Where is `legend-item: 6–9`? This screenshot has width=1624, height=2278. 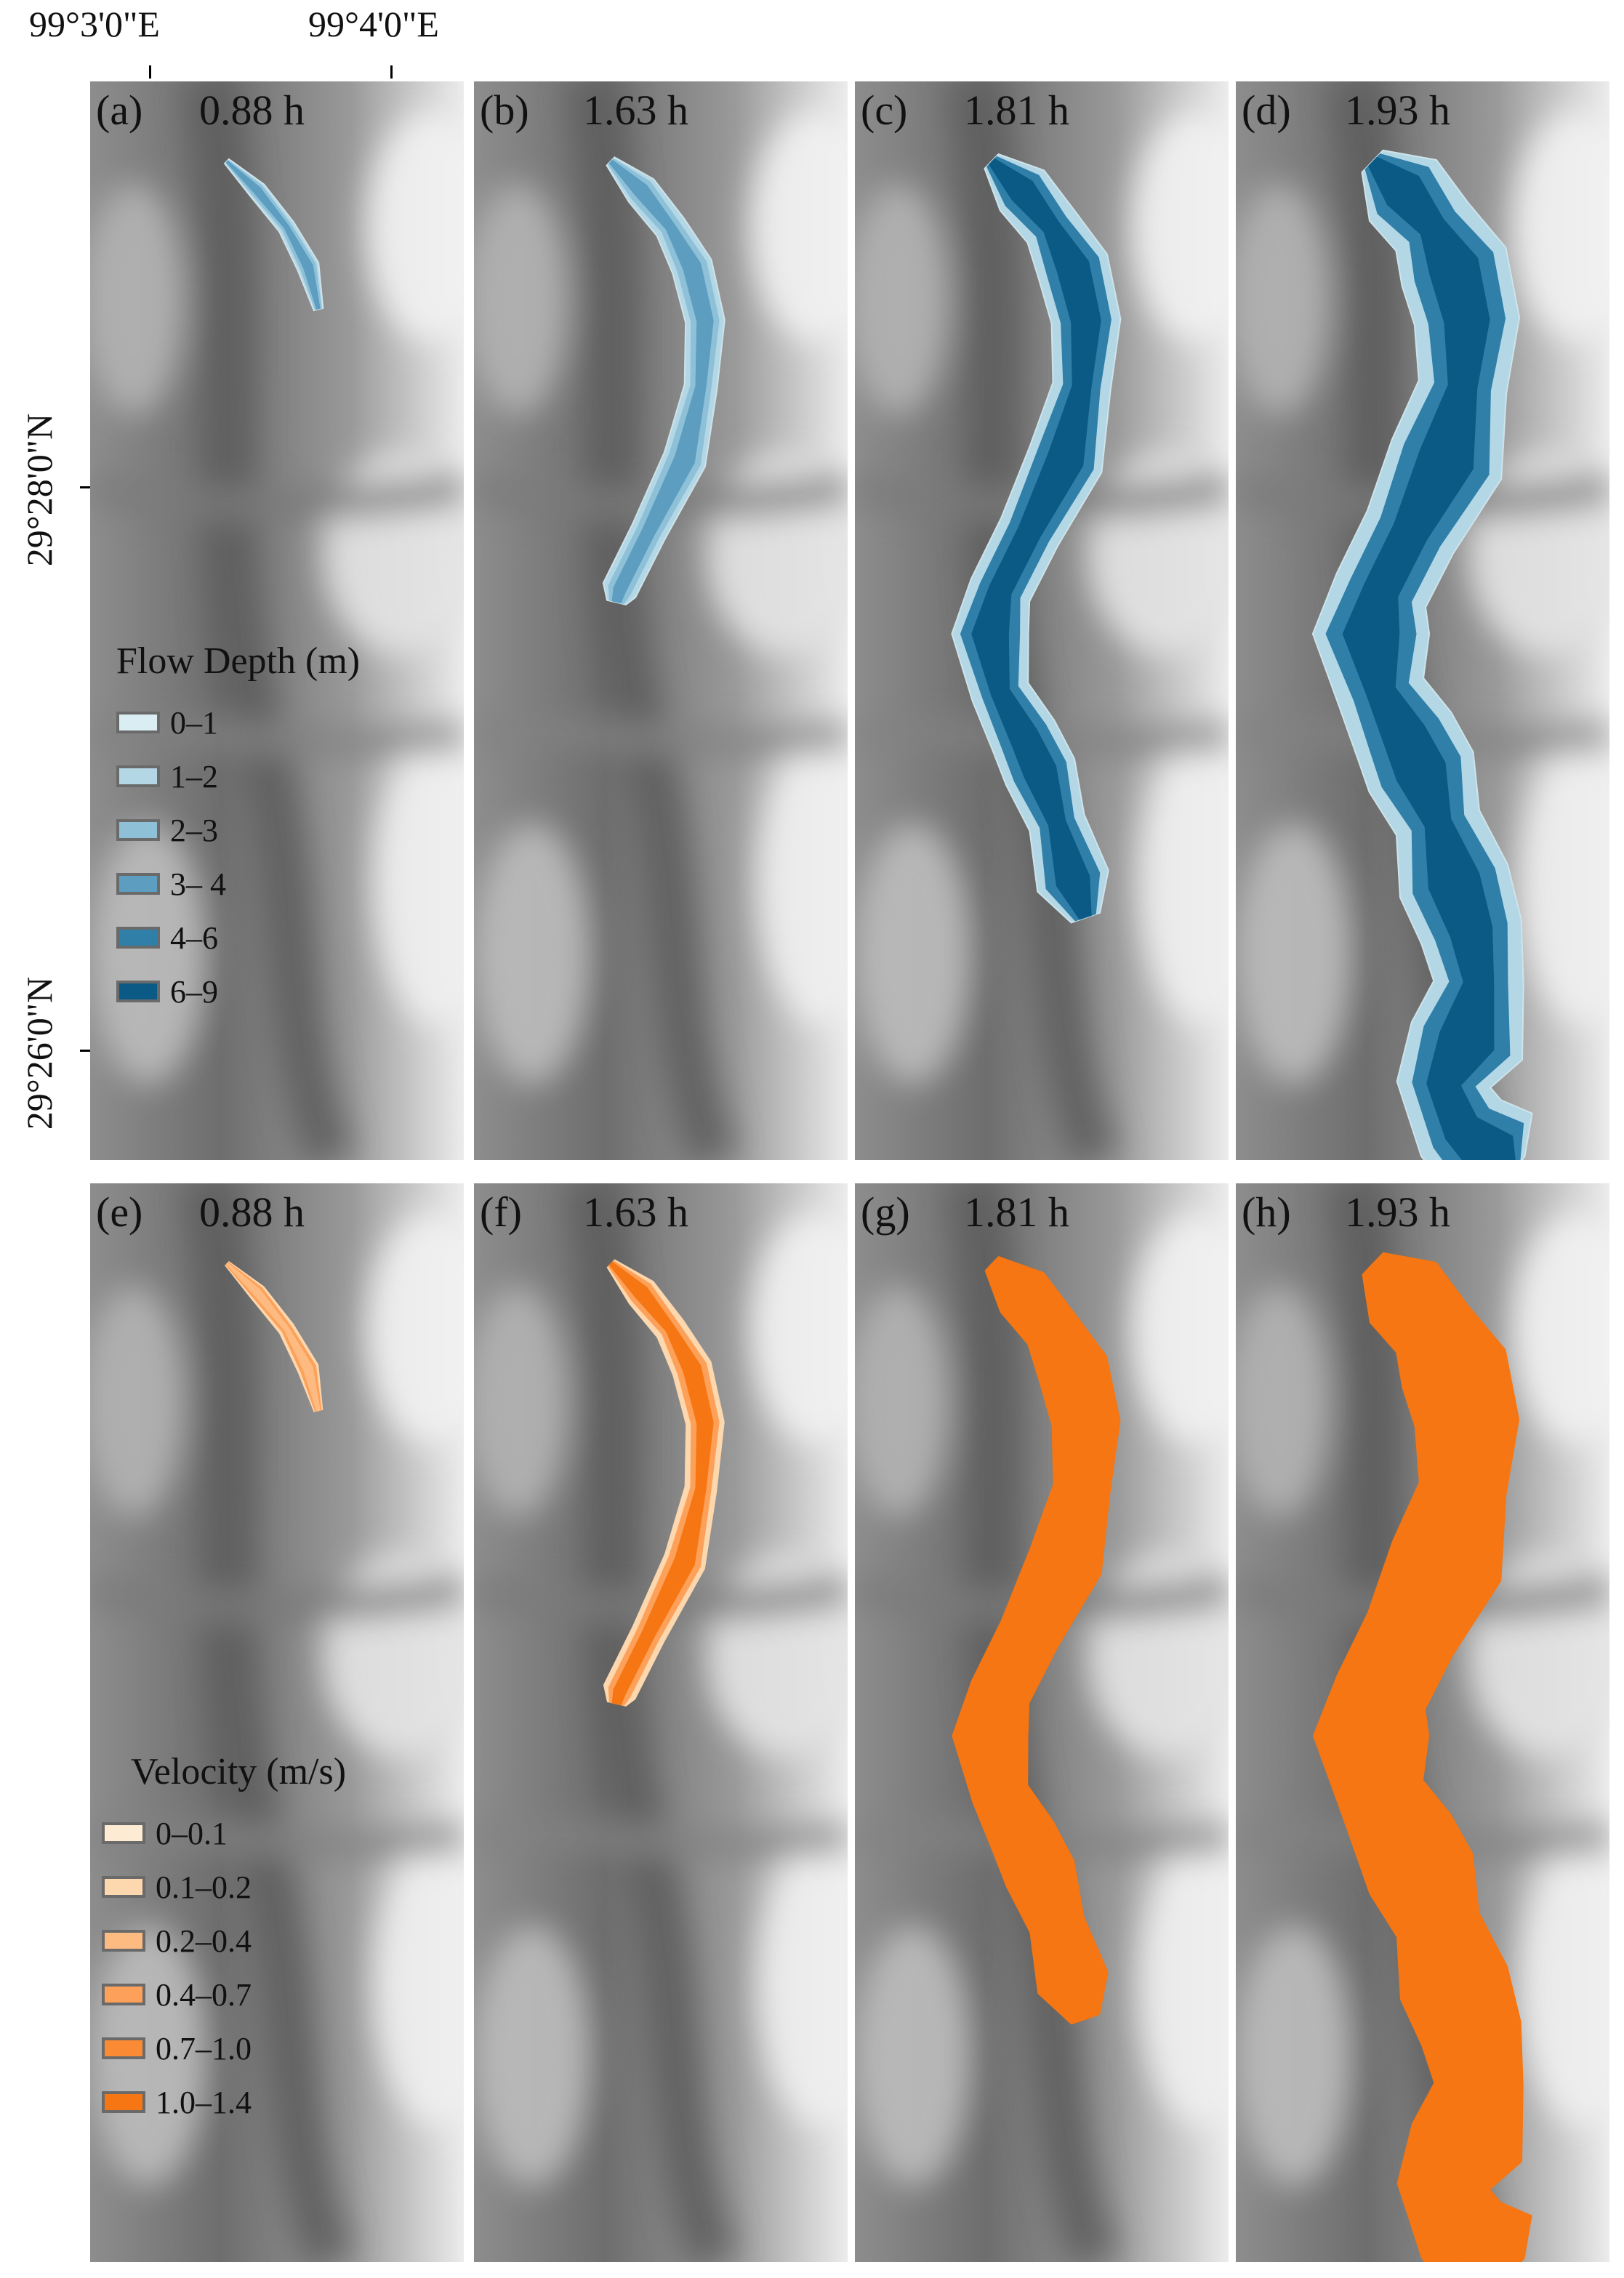 legend-item: 6–9 is located at coordinates (238, 991).